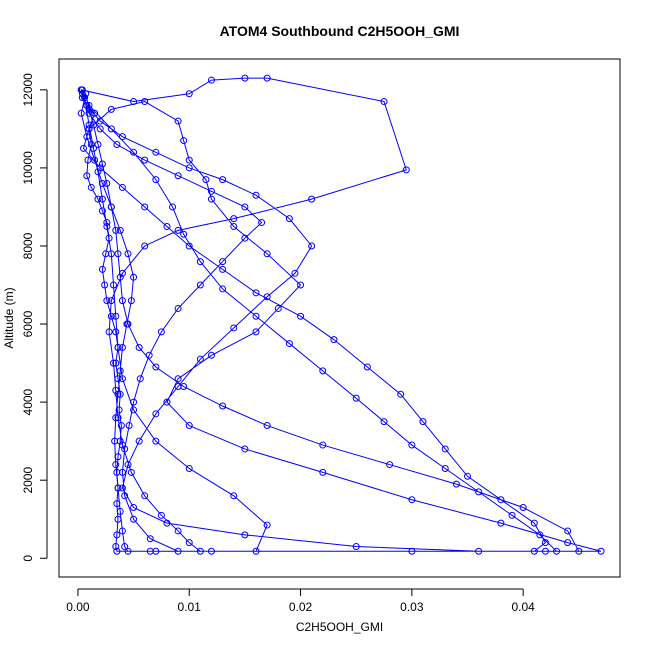  Describe the element at coordinates (340, 31) in the screenshot. I see `chart-title: ATOM4 Southbound C2H5OOH_GMI` at that location.